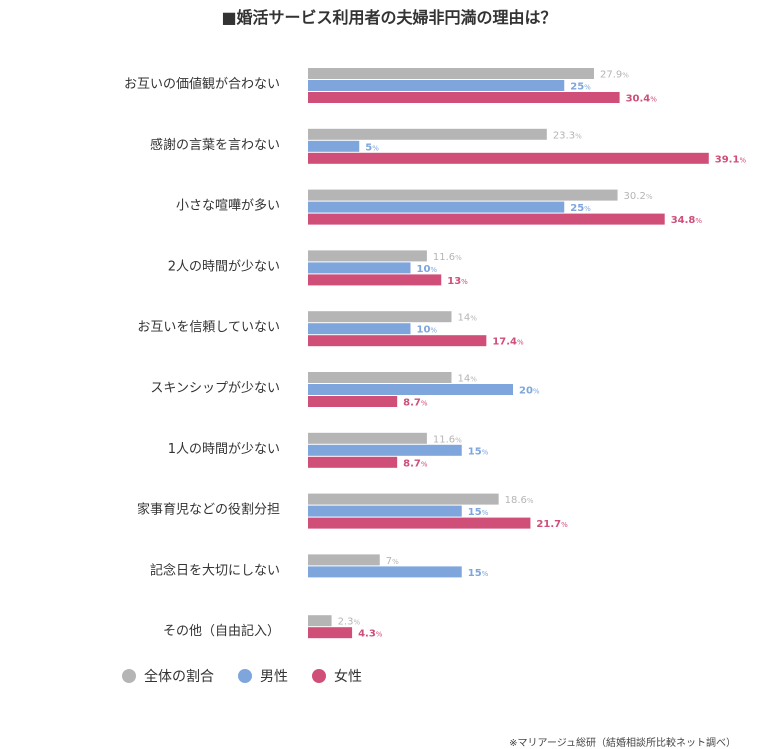  I want to click on category-label: 家事育児などの役割分担, so click(208, 510).